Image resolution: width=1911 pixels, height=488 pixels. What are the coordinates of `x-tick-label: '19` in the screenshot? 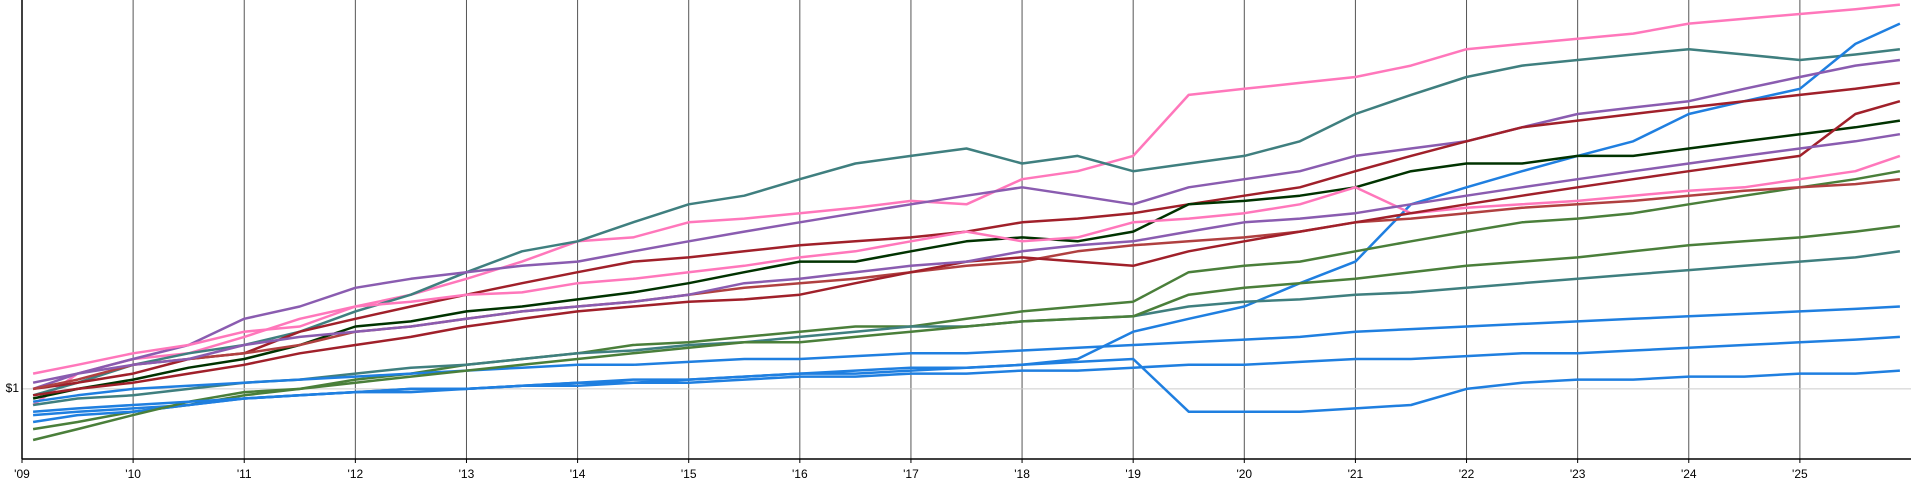 It's located at (1133, 474).